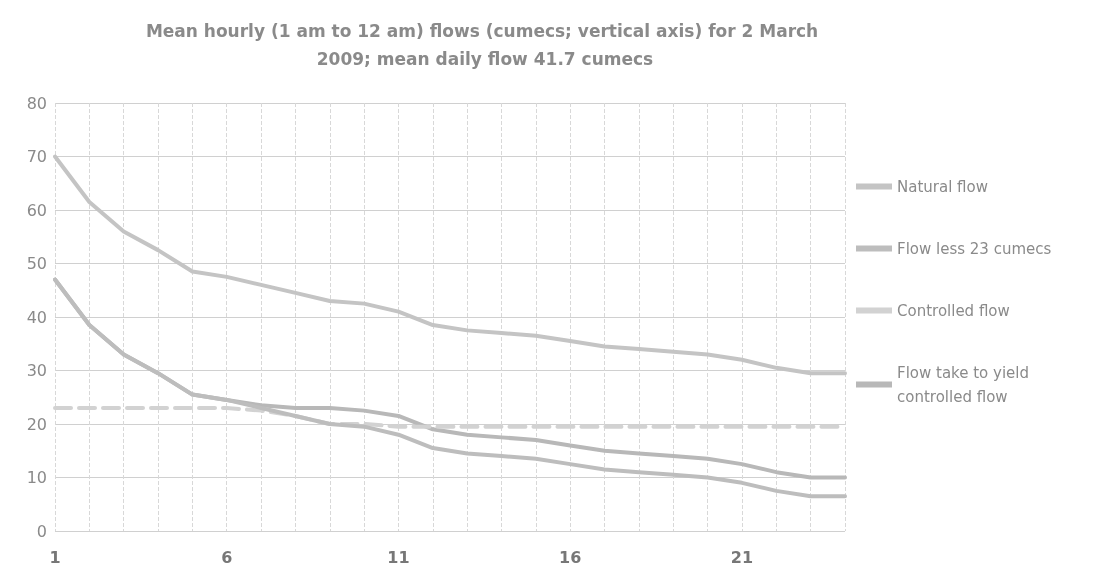 Image resolution: width=1097 pixels, height=583 pixels. I want to click on chart-title: Mean hourly (1 am to 12 am) flows (cumecs; vertical axis) for 2 March 2009; mean daily flow 41.7 cumecs, so click(485, 45).